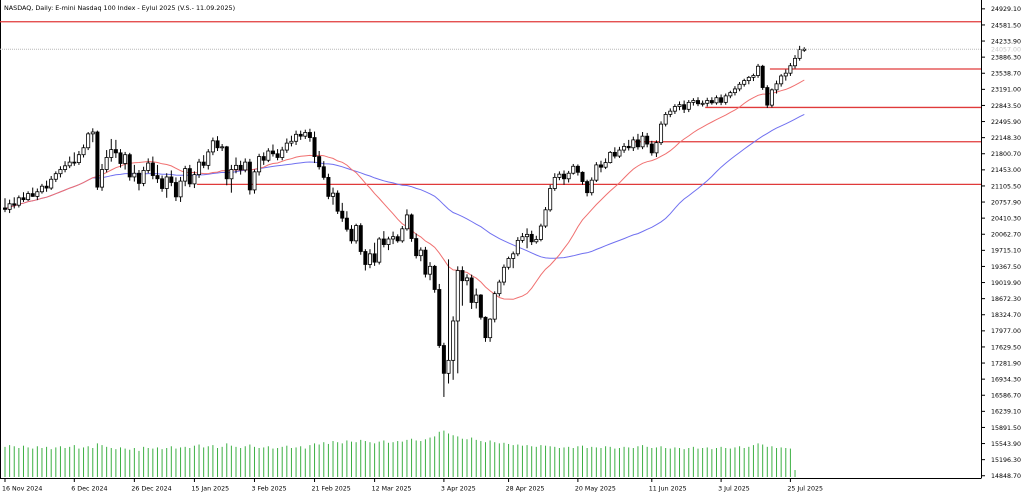  What do you see at coordinates (1006, 90) in the screenshot?
I see `y-tick-label-5: 23191.00` at bounding box center [1006, 90].